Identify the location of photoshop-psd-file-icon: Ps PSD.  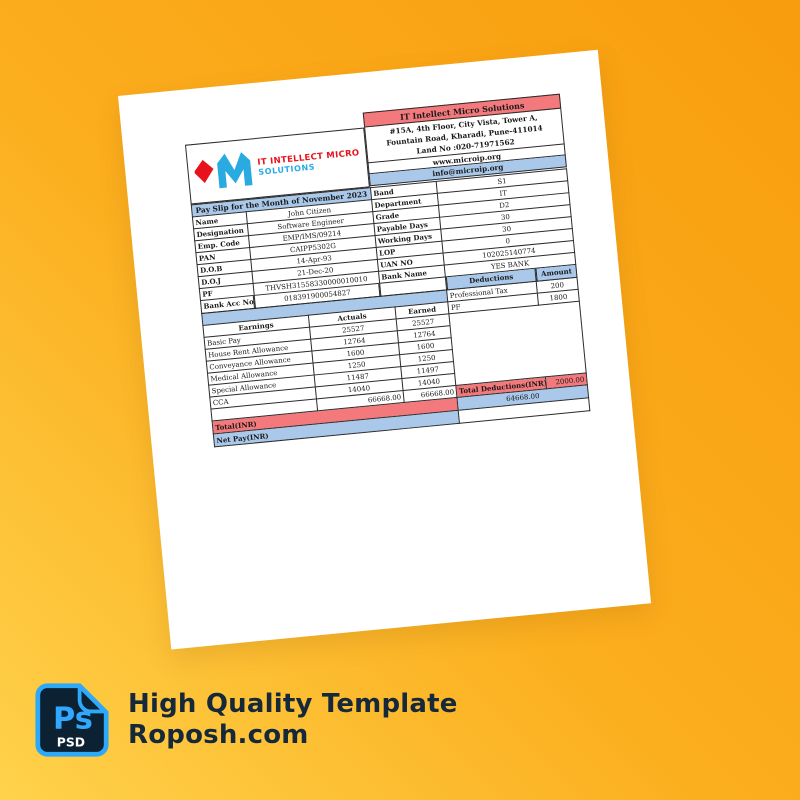
(72, 720).